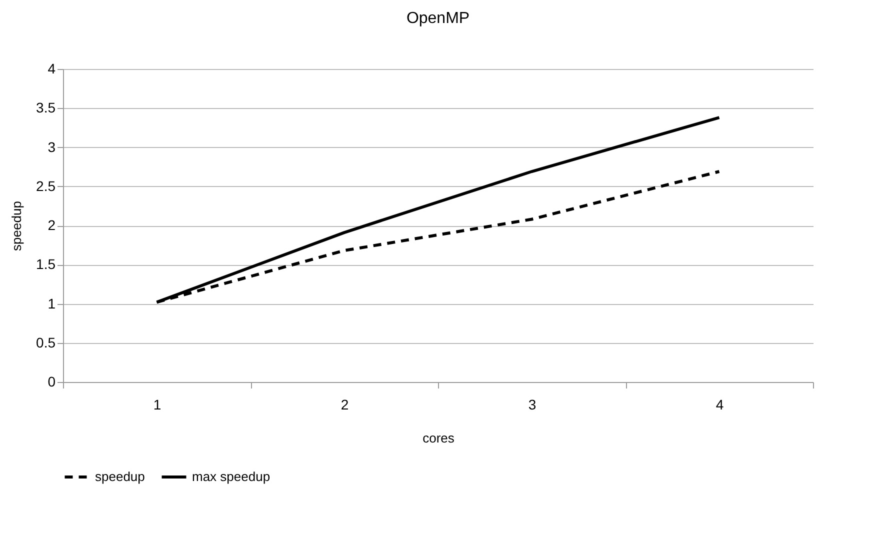  I want to click on chart-title: OpenMP, so click(438, 18).